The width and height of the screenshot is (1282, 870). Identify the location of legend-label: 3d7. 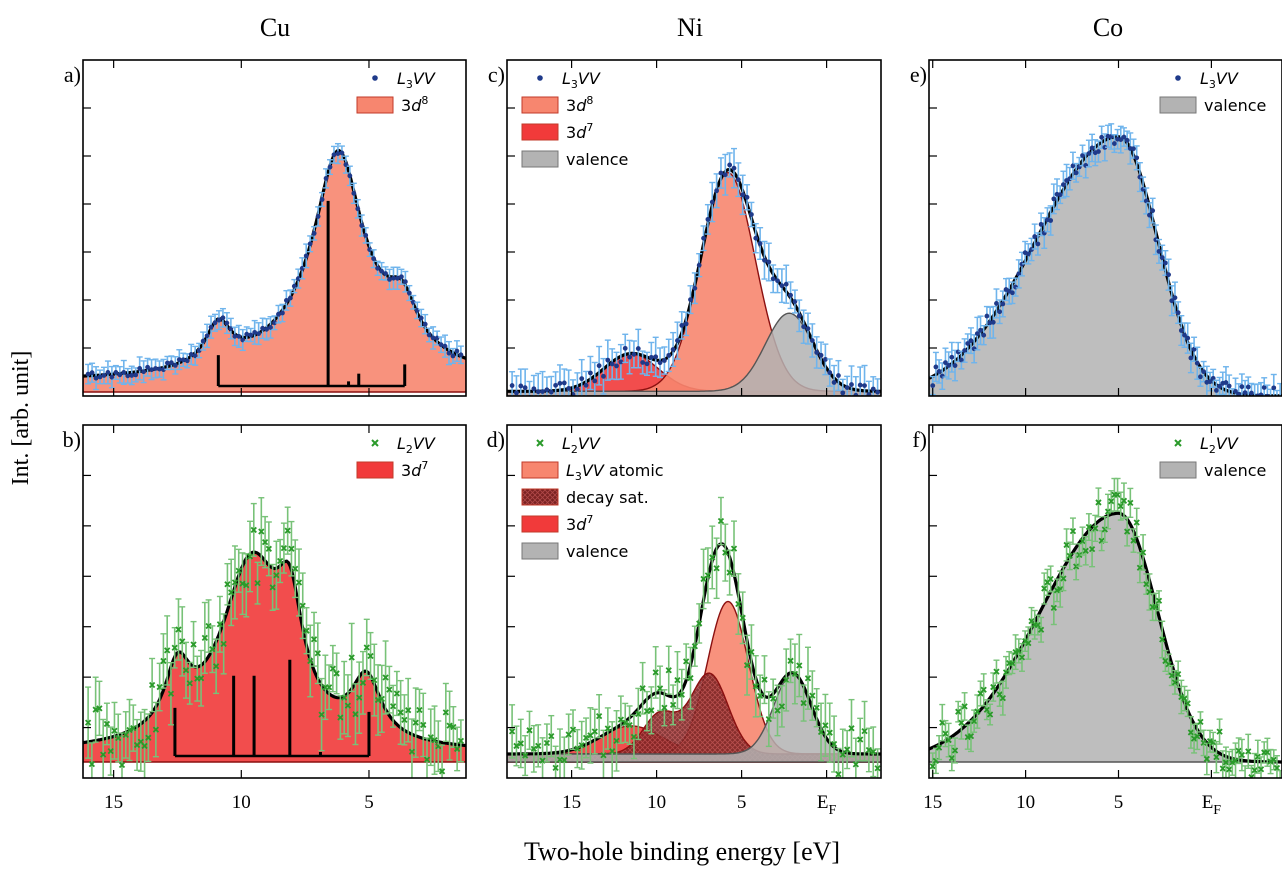
(579, 523).